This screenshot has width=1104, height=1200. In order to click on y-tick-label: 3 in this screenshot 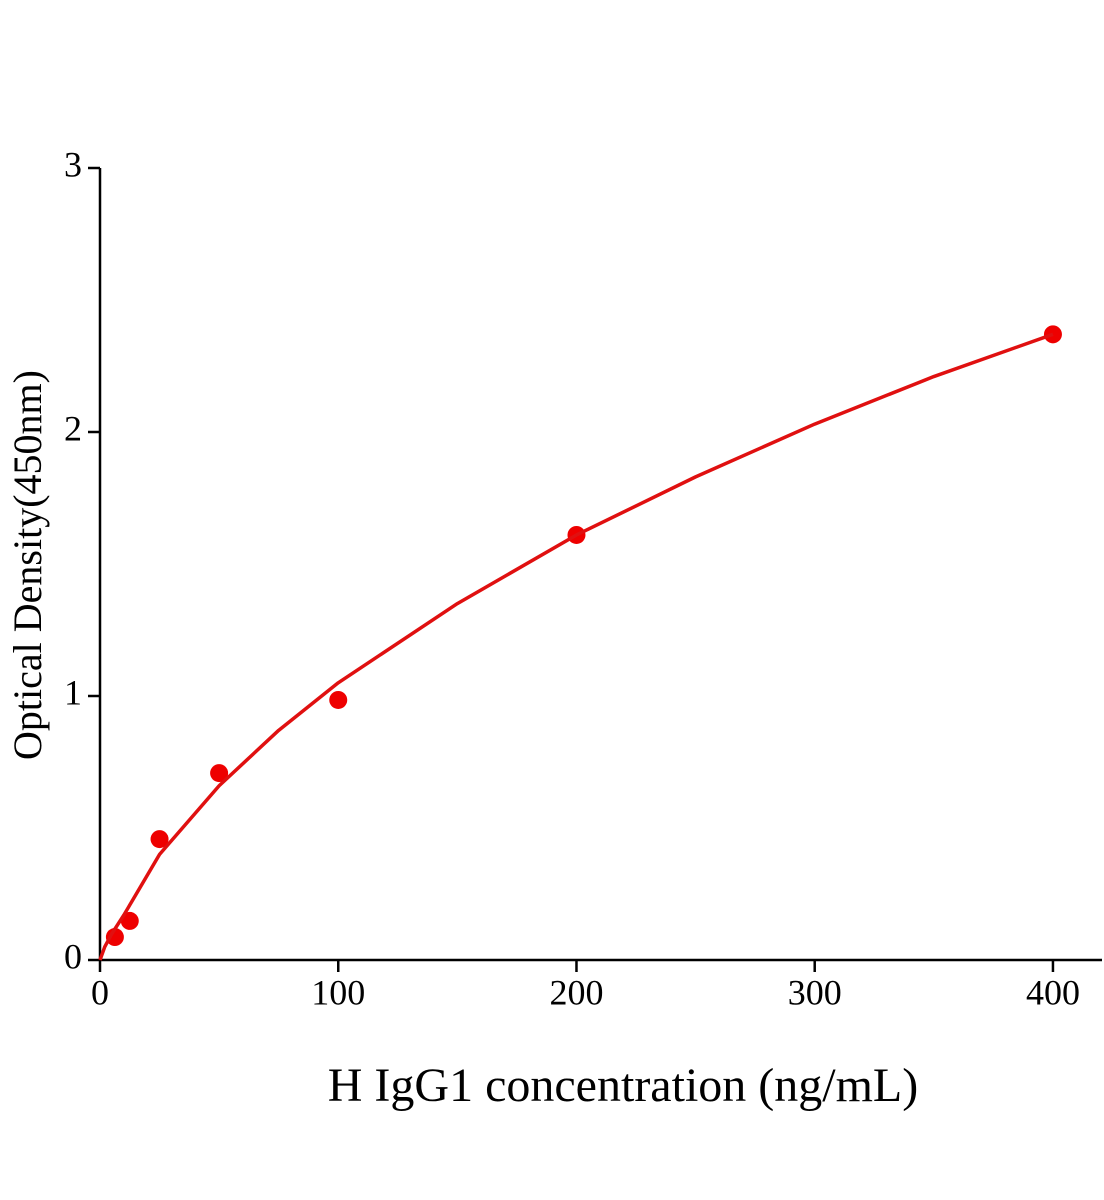, I will do `click(73, 164)`.